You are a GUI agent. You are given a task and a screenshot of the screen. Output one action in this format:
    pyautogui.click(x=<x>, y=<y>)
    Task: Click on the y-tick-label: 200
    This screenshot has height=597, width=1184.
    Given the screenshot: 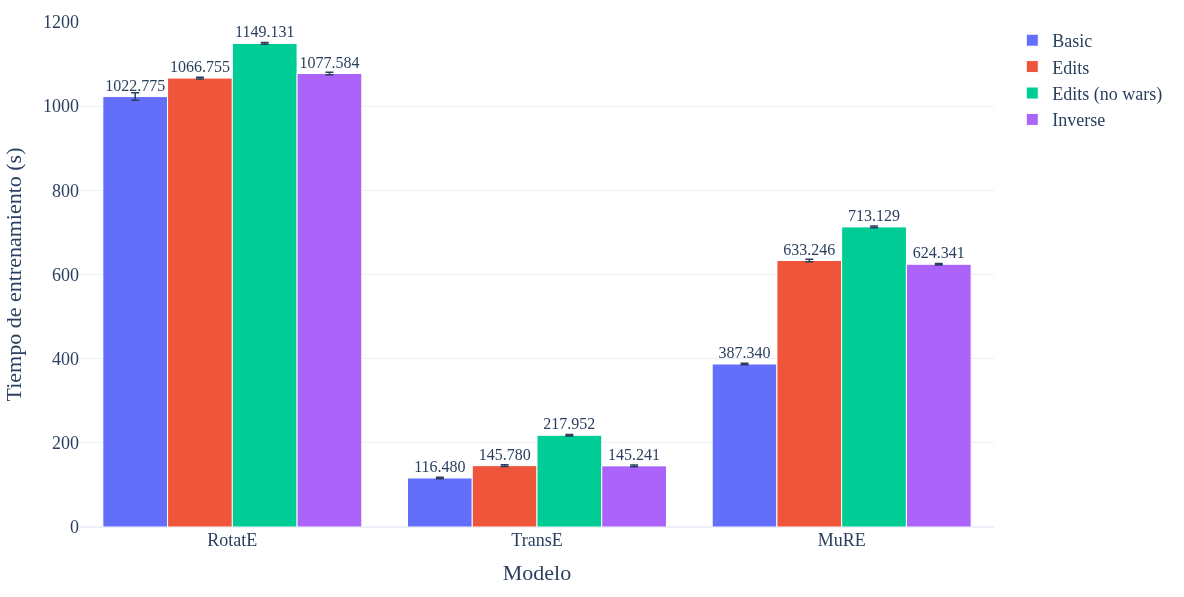 What is the action you would take?
    pyautogui.click(x=65, y=443)
    